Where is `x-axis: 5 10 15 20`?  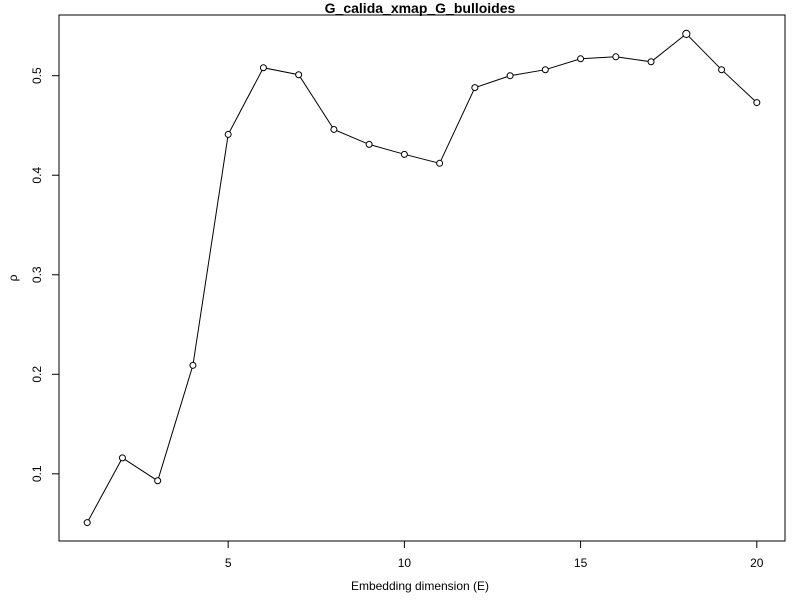 x-axis: 5 10 15 20 is located at coordinates (494, 555).